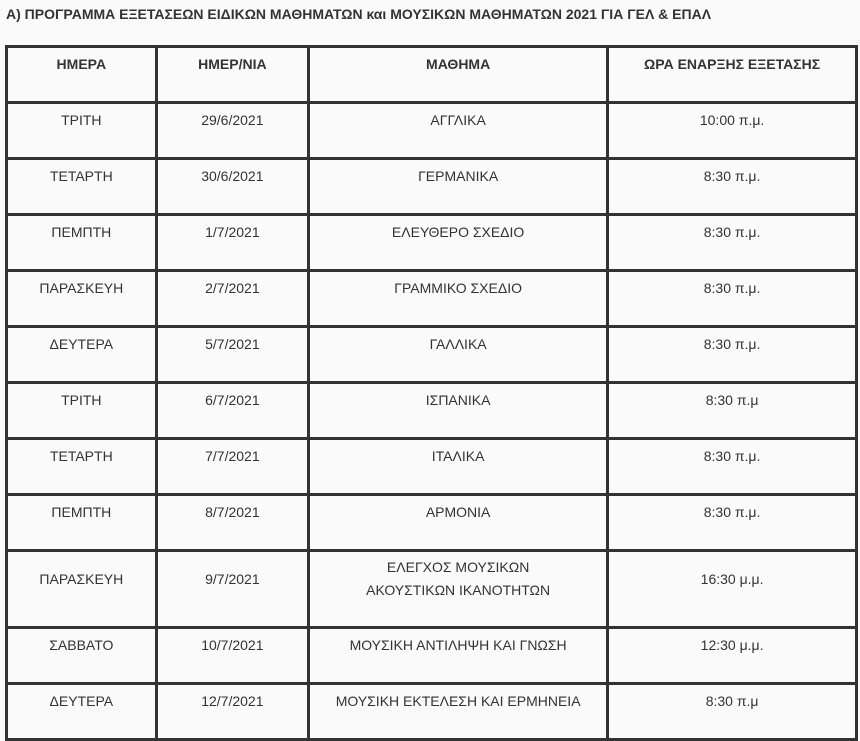  Describe the element at coordinates (232, 354) in the screenshot. I see `cell-date: 5/7/2021` at that location.